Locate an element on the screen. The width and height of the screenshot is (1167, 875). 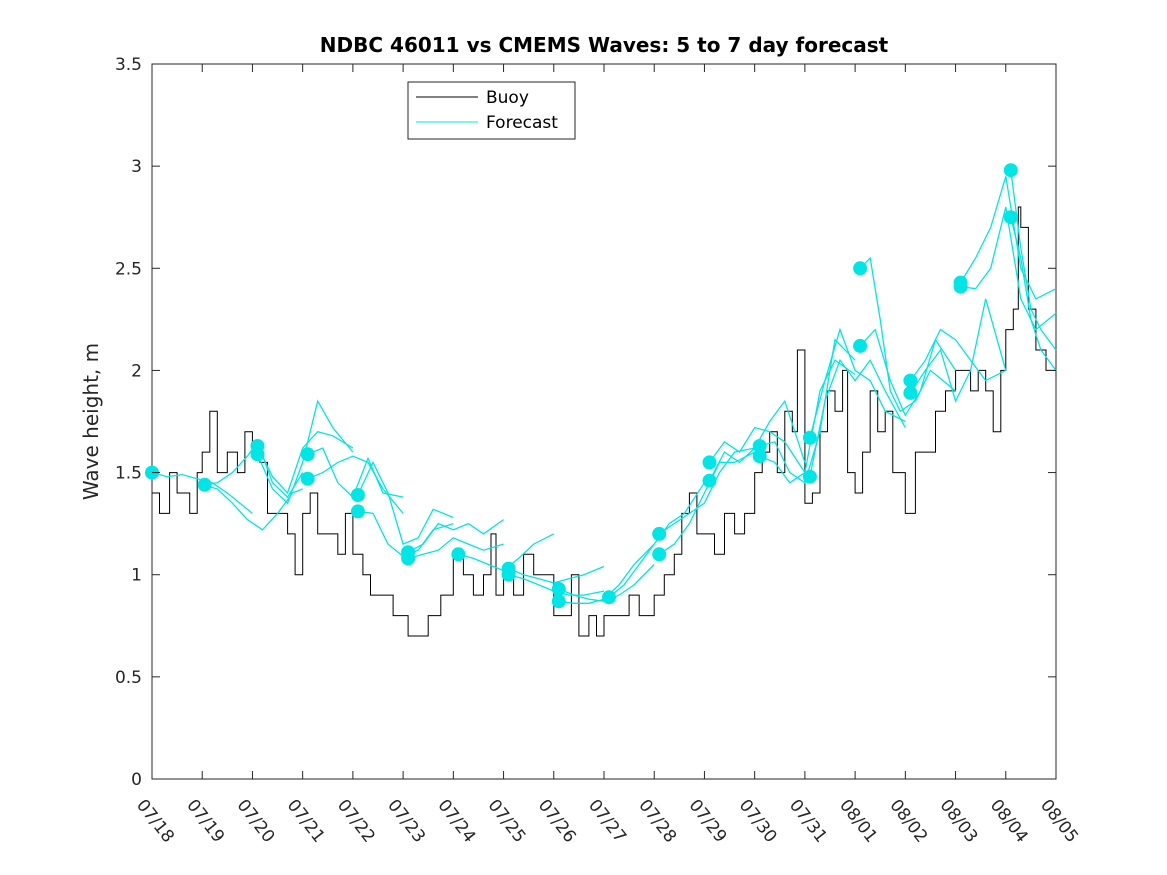
y-tick-label: 1.5 is located at coordinates (128, 474).